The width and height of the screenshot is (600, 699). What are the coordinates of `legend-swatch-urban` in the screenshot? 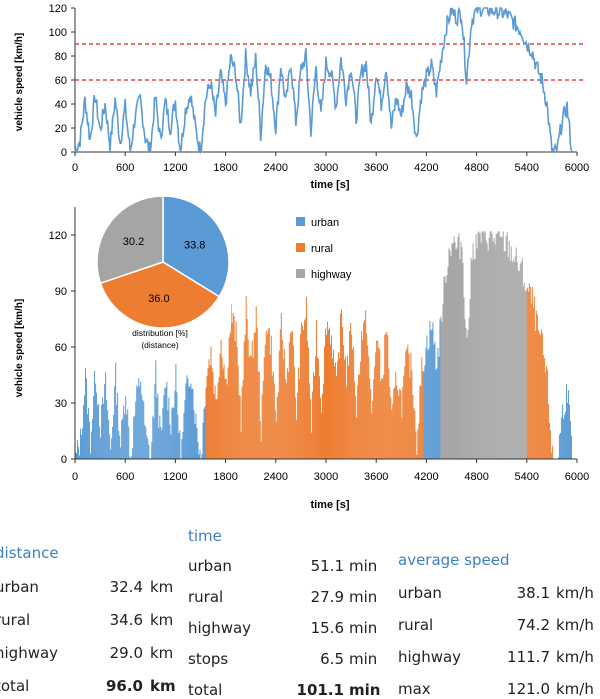 It's located at (300, 221).